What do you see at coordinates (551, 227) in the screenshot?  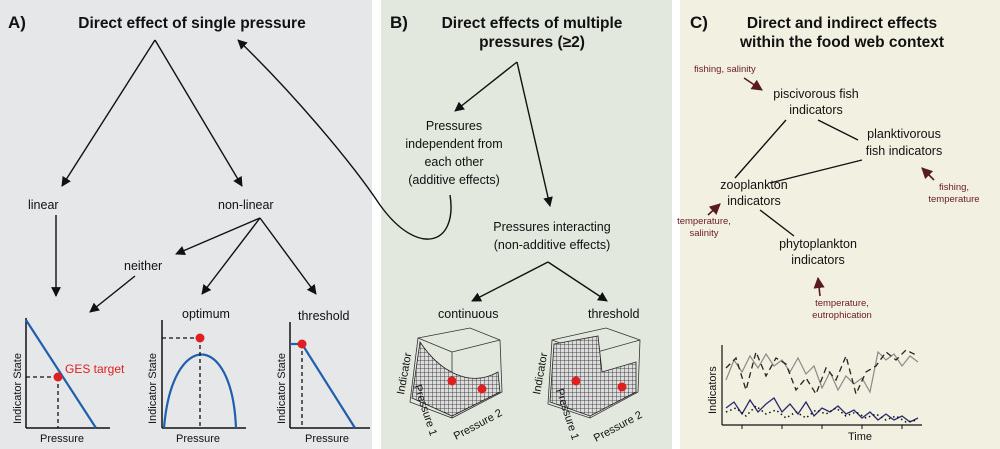 I see `svg-text: Pressures interacting` at bounding box center [551, 227].